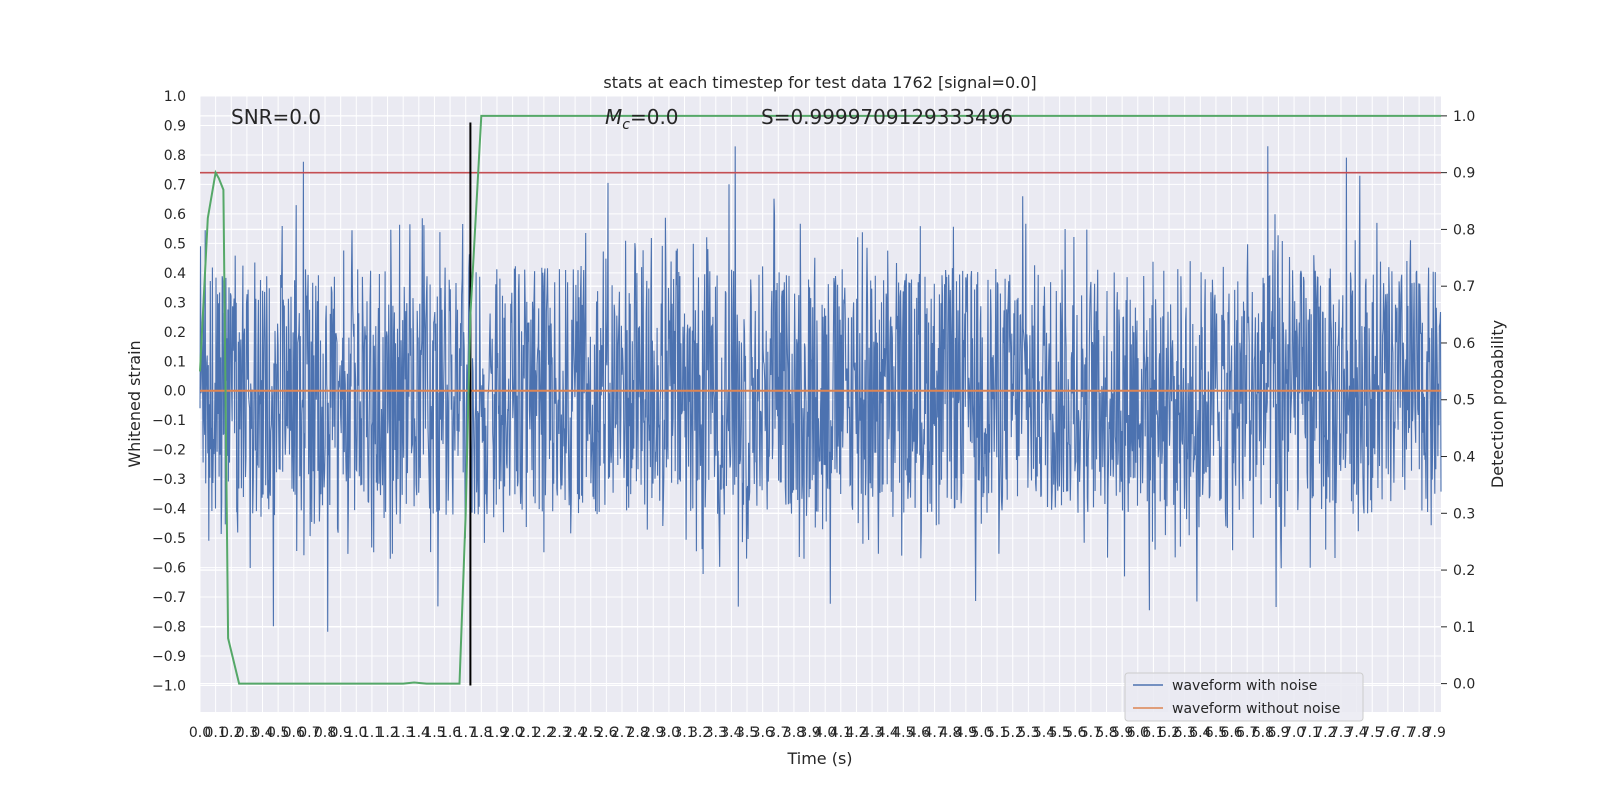  What do you see at coordinates (997, 733) in the screenshot?
I see `x-tick-label: 5.1` at bounding box center [997, 733].